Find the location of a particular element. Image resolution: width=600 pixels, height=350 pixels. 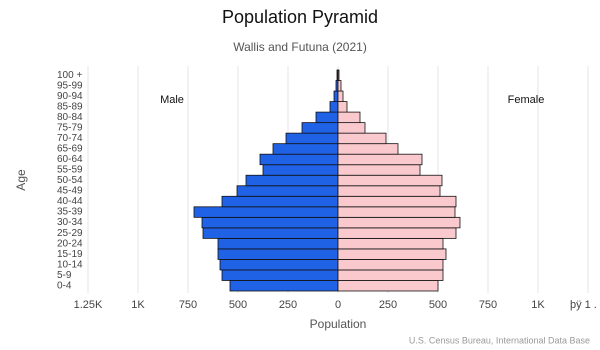

y-tick-label: 35-39 is located at coordinates (70, 212).